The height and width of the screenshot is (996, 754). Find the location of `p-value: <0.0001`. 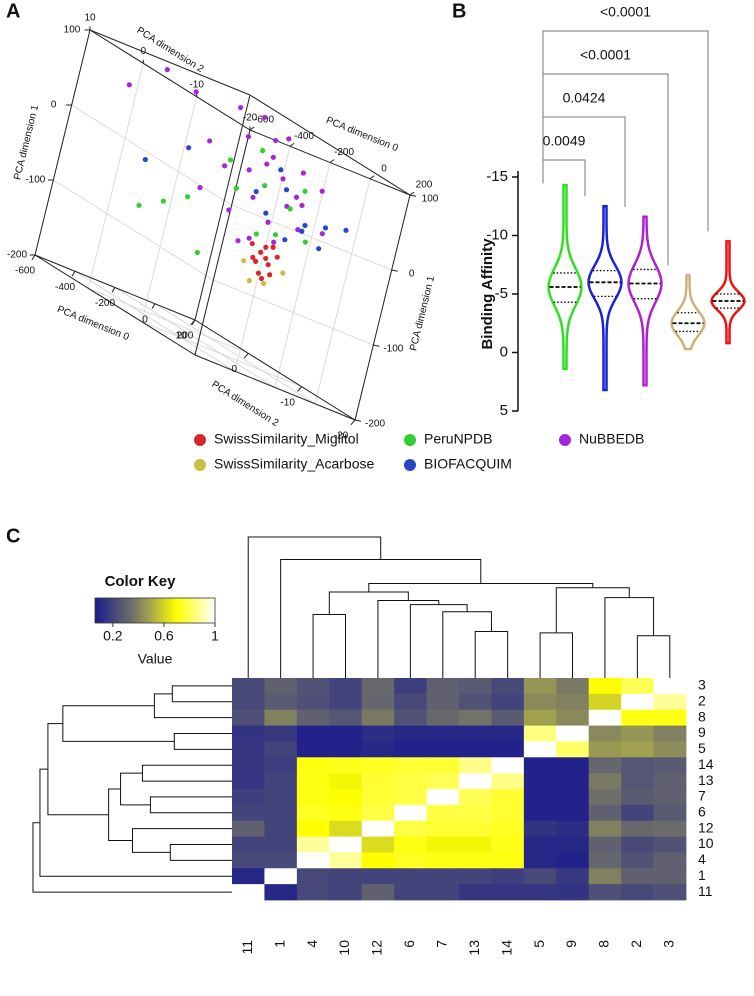

p-value: <0.0001 is located at coordinates (625, 12).